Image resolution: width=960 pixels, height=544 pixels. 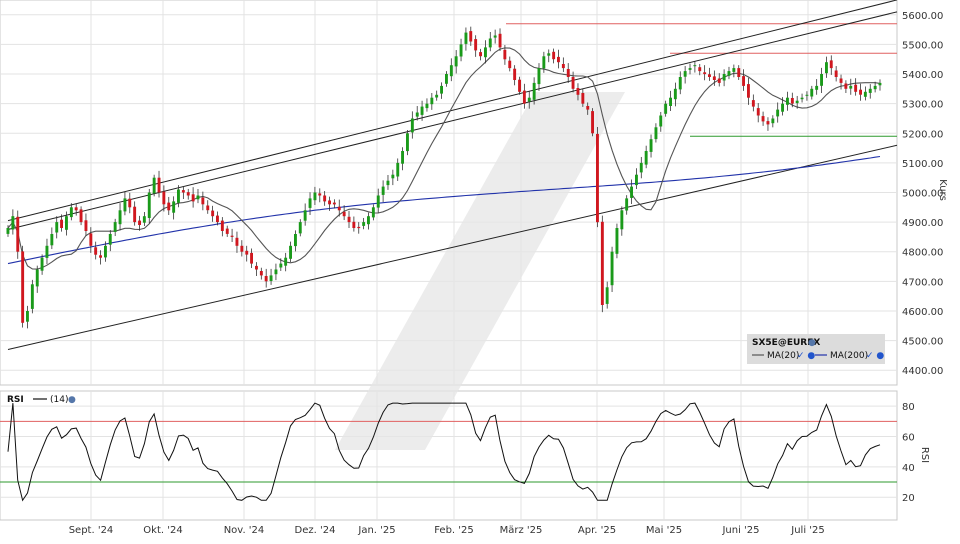 What do you see at coordinates (783, 356) in the screenshot?
I see `legend-ma20-label: MA(20)` at bounding box center [783, 356].